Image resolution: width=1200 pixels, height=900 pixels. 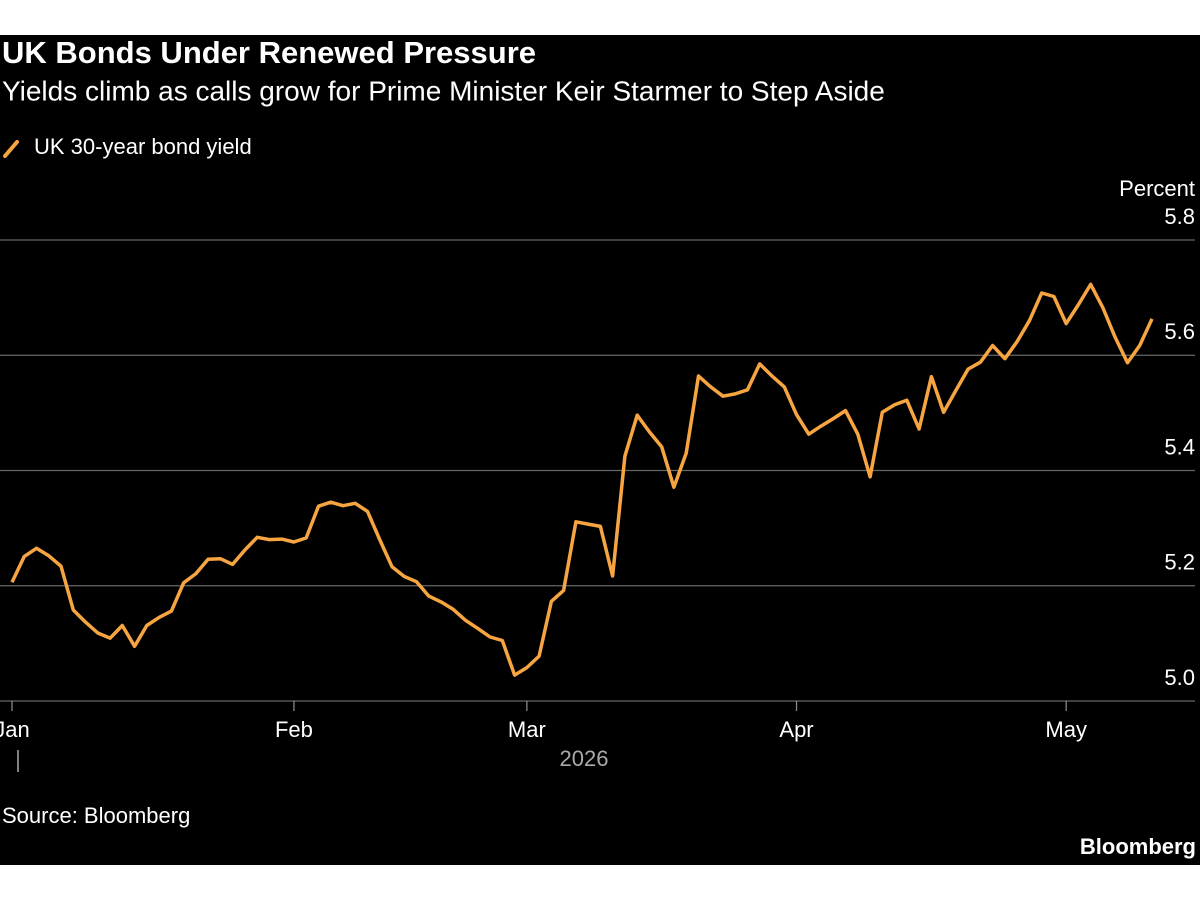 What do you see at coordinates (269, 52) in the screenshot?
I see `chart-title: UK Bonds Under Renewed Pressure` at bounding box center [269, 52].